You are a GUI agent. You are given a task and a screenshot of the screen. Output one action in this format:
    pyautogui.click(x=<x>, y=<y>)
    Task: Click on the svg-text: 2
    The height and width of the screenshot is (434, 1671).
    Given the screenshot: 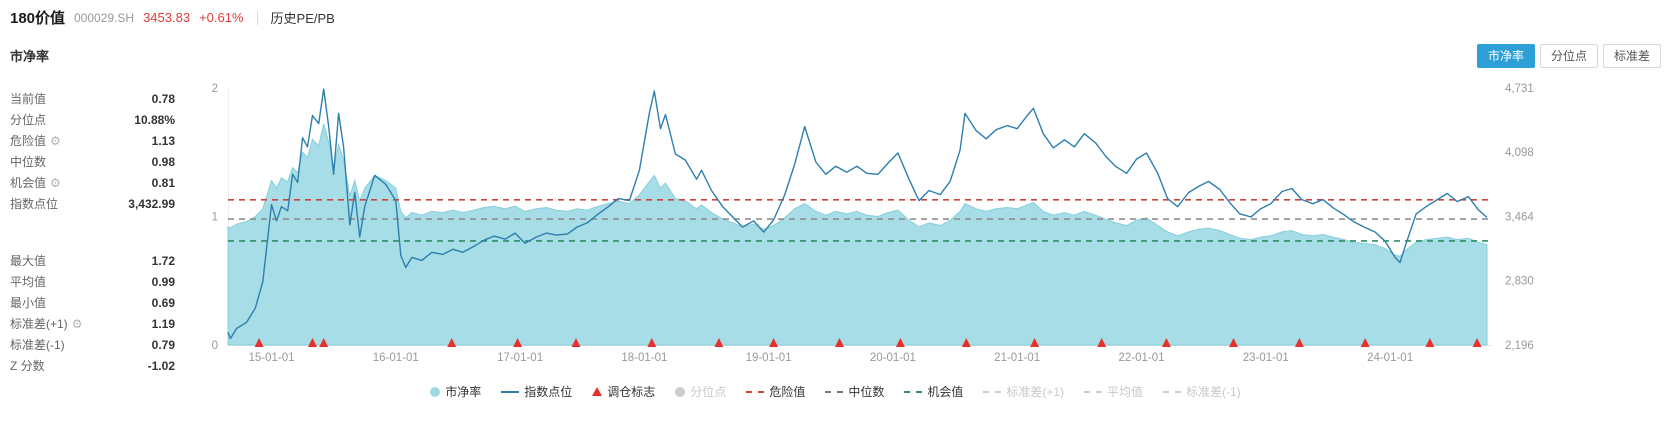 What is the action you would take?
    pyautogui.click(x=215, y=89)
    